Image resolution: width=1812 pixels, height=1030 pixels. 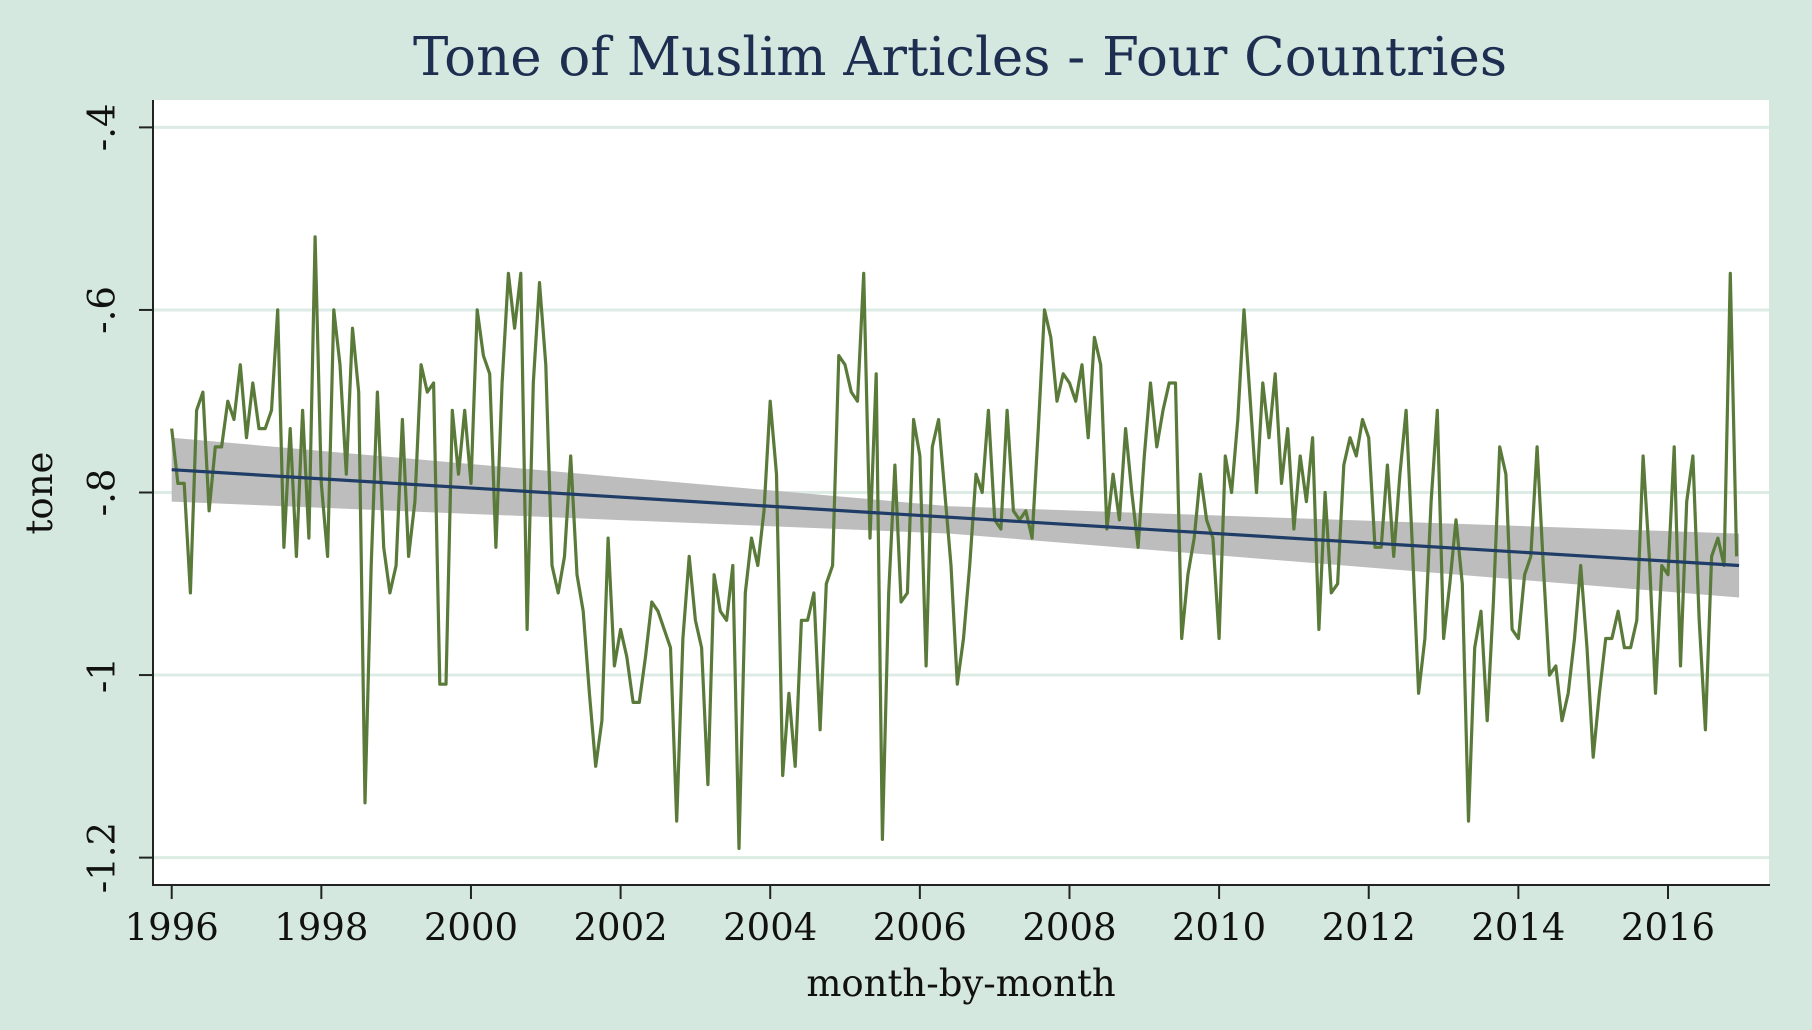 I want to click on y-tick-label: -.8, so click(x=102, y=493).